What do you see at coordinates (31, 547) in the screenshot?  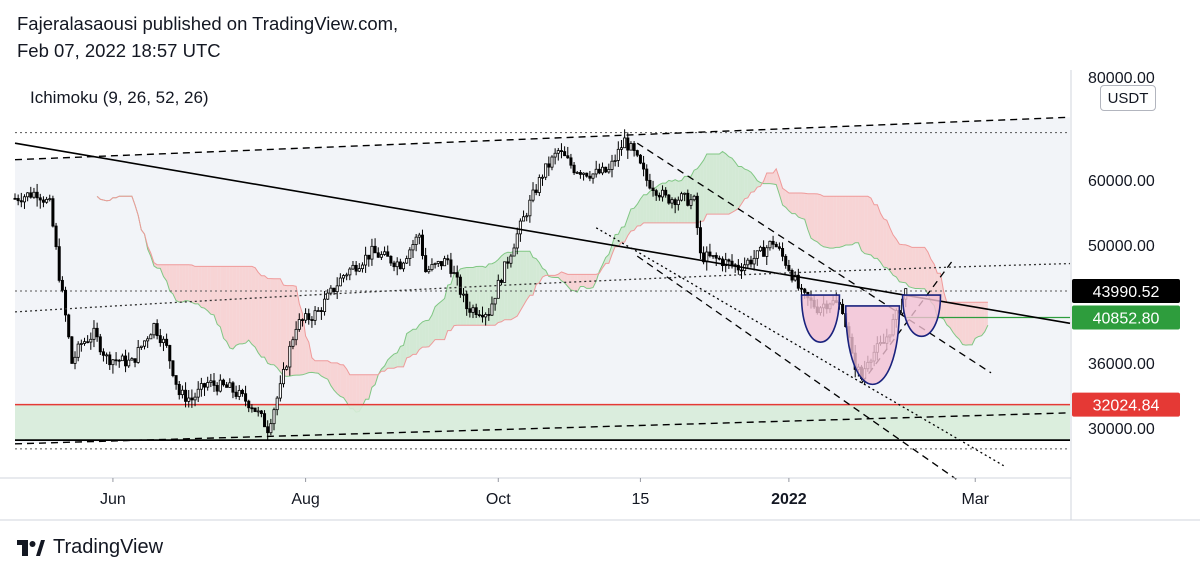 I see `tradingview-logo-icon` at bounding box center [31, 547].